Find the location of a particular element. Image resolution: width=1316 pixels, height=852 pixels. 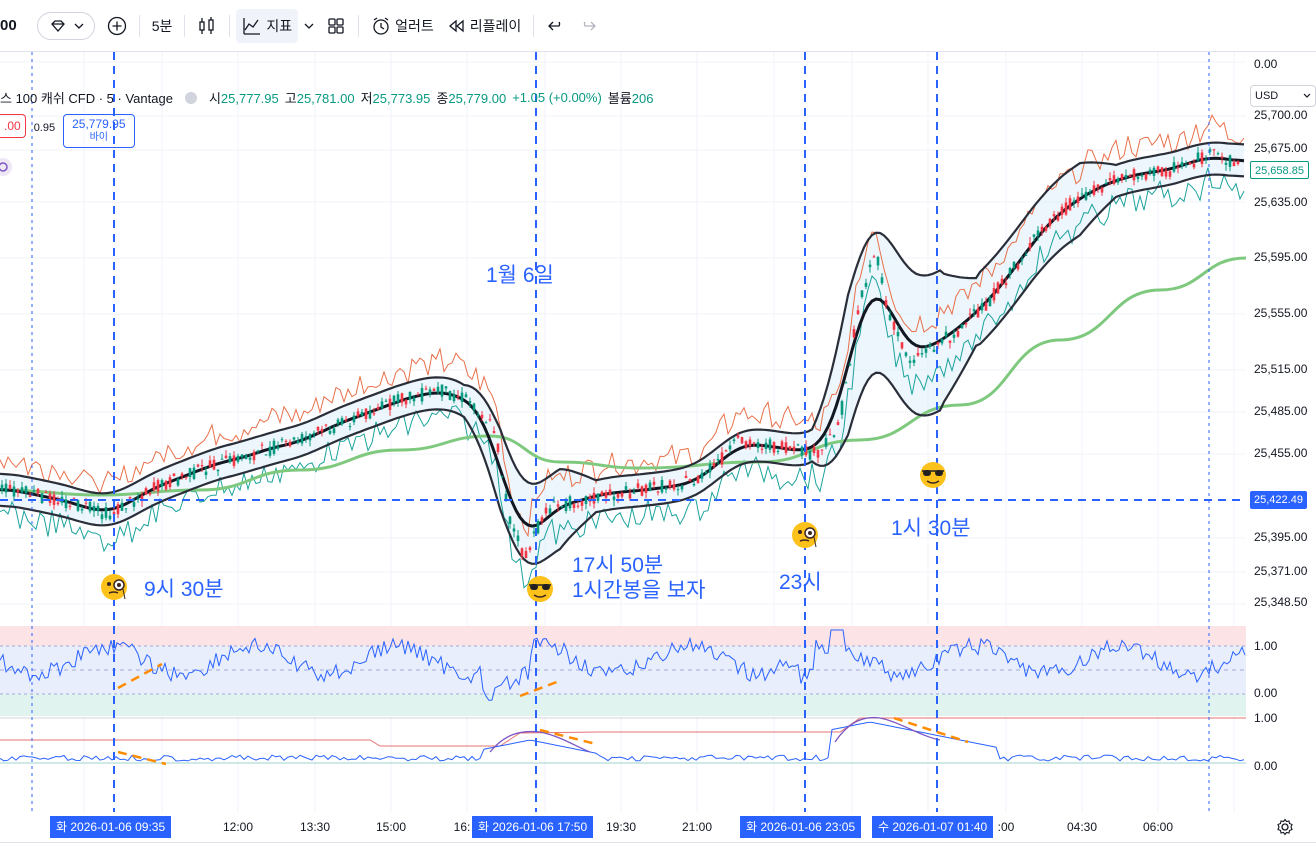

symbol-type-dropdown is located at coordinates (65, 25).